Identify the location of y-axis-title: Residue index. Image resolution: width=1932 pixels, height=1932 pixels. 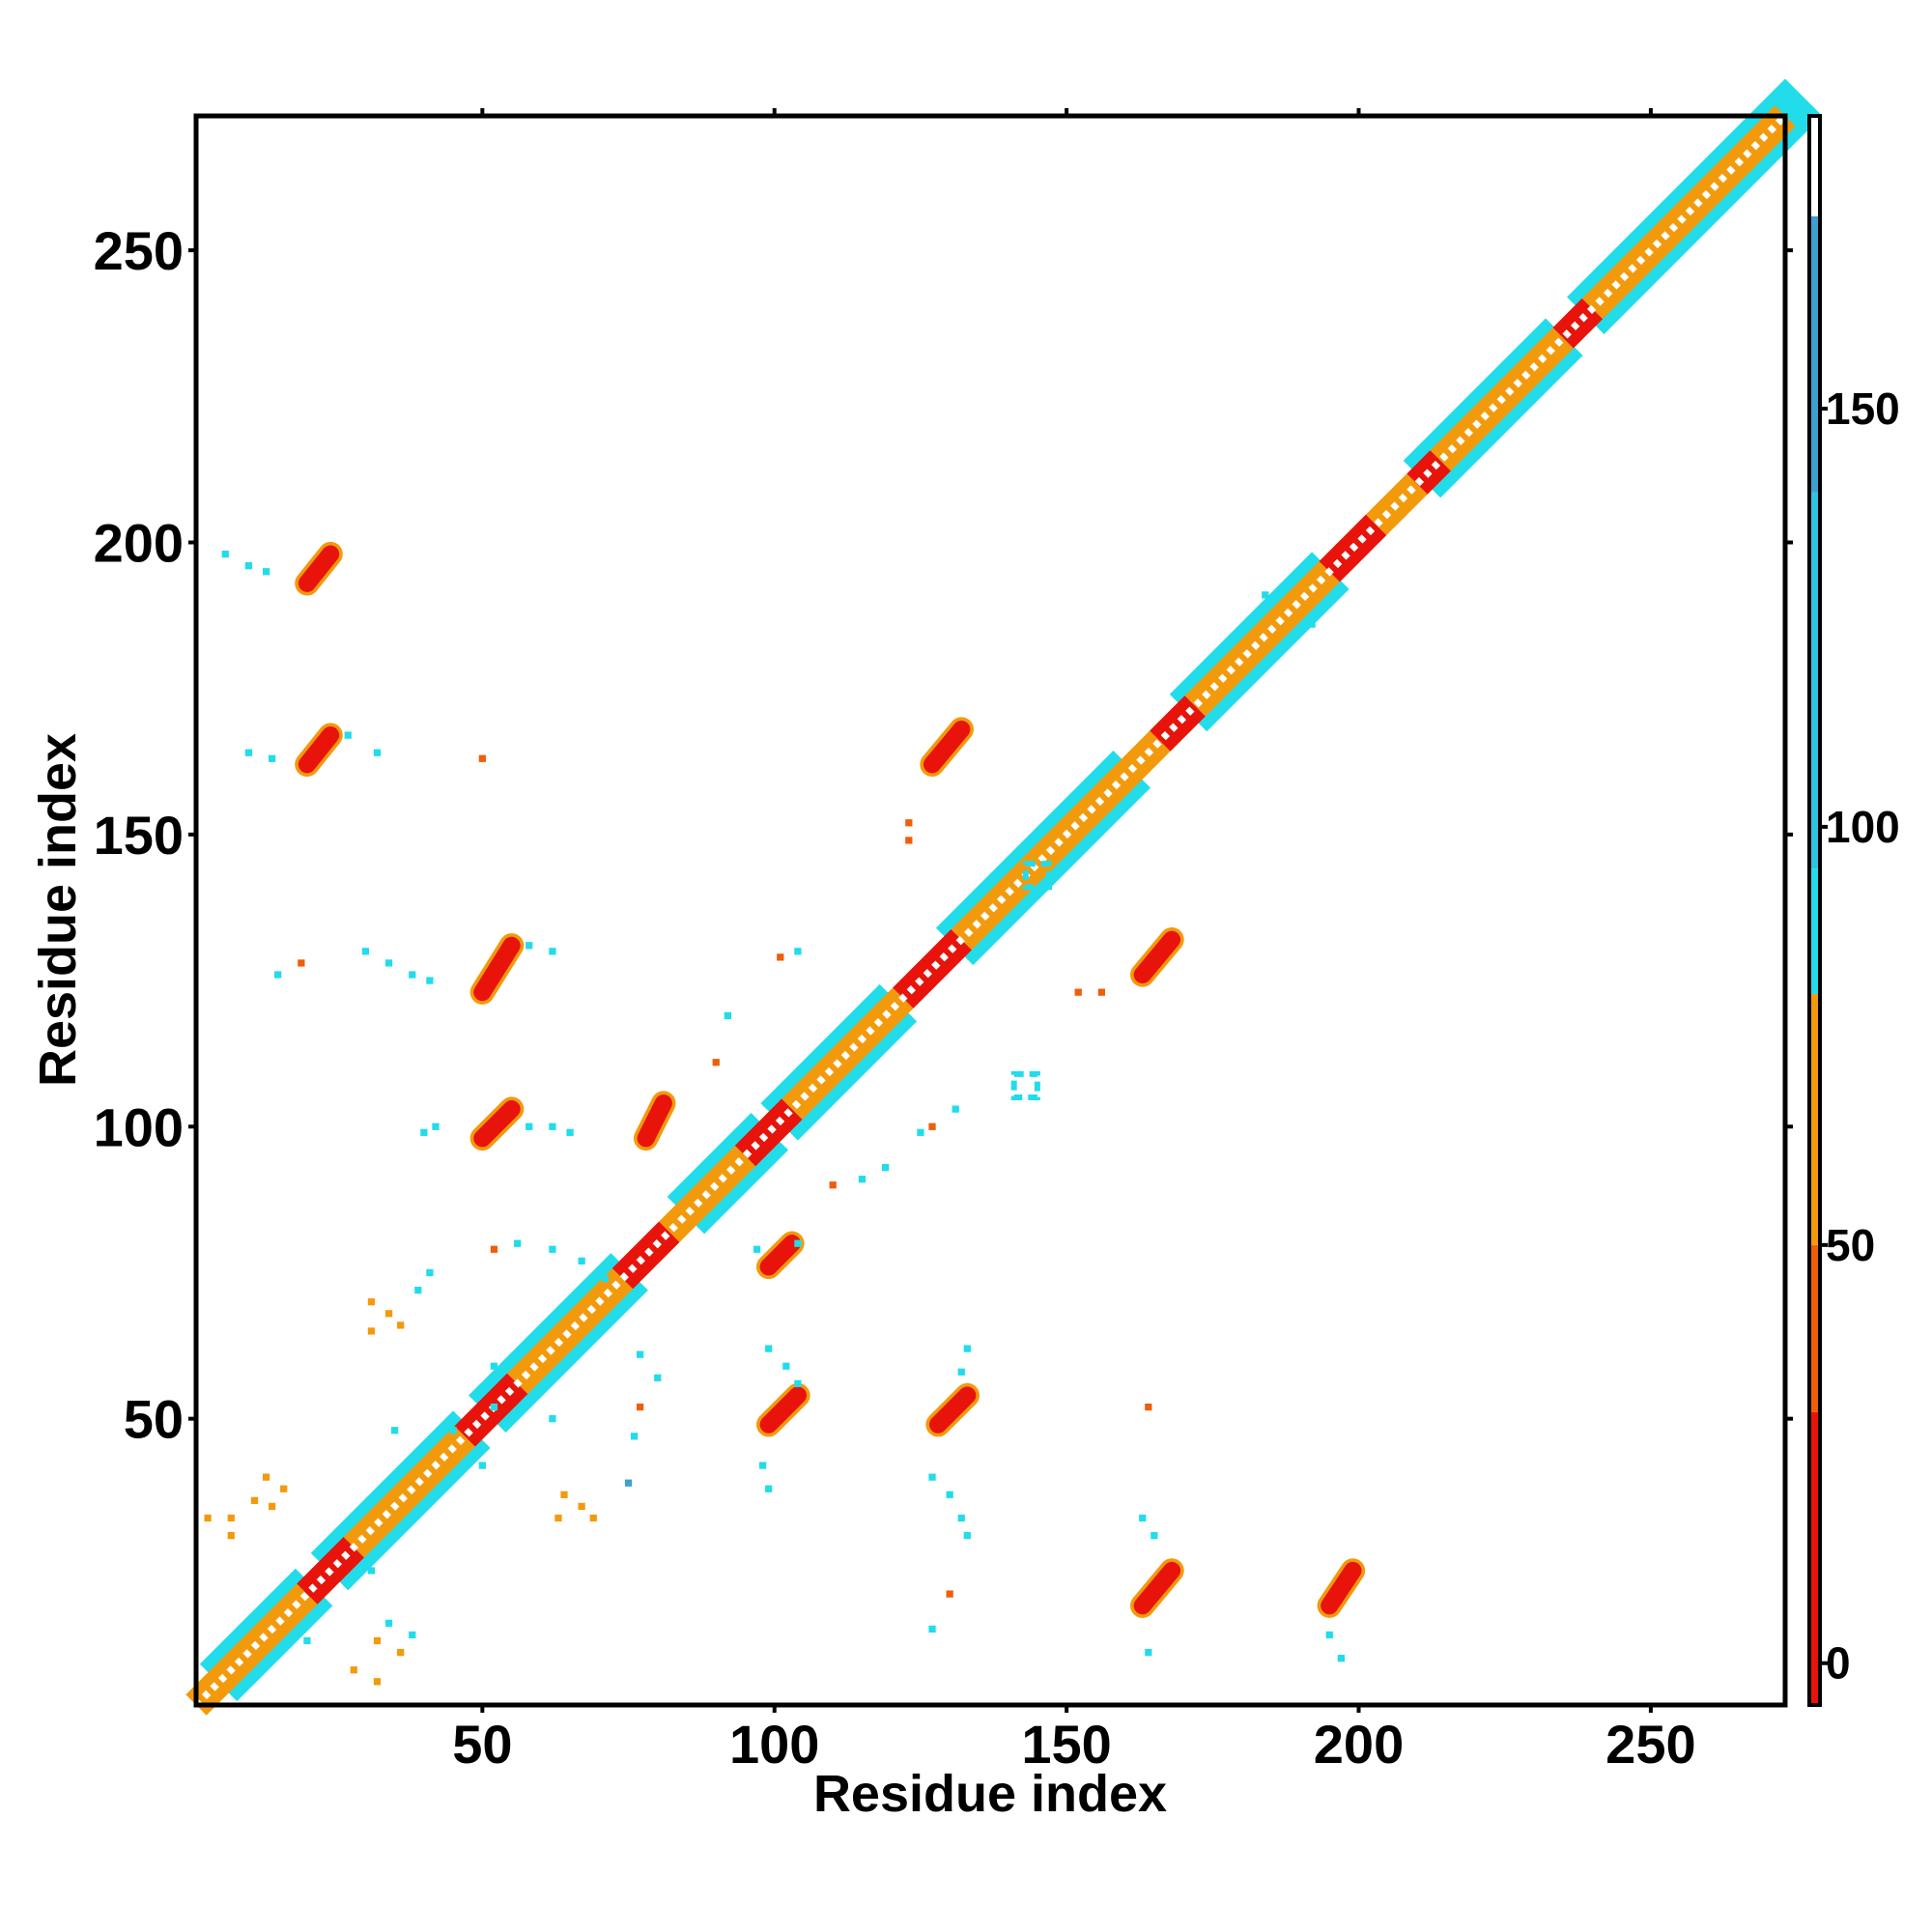
(58, 910).